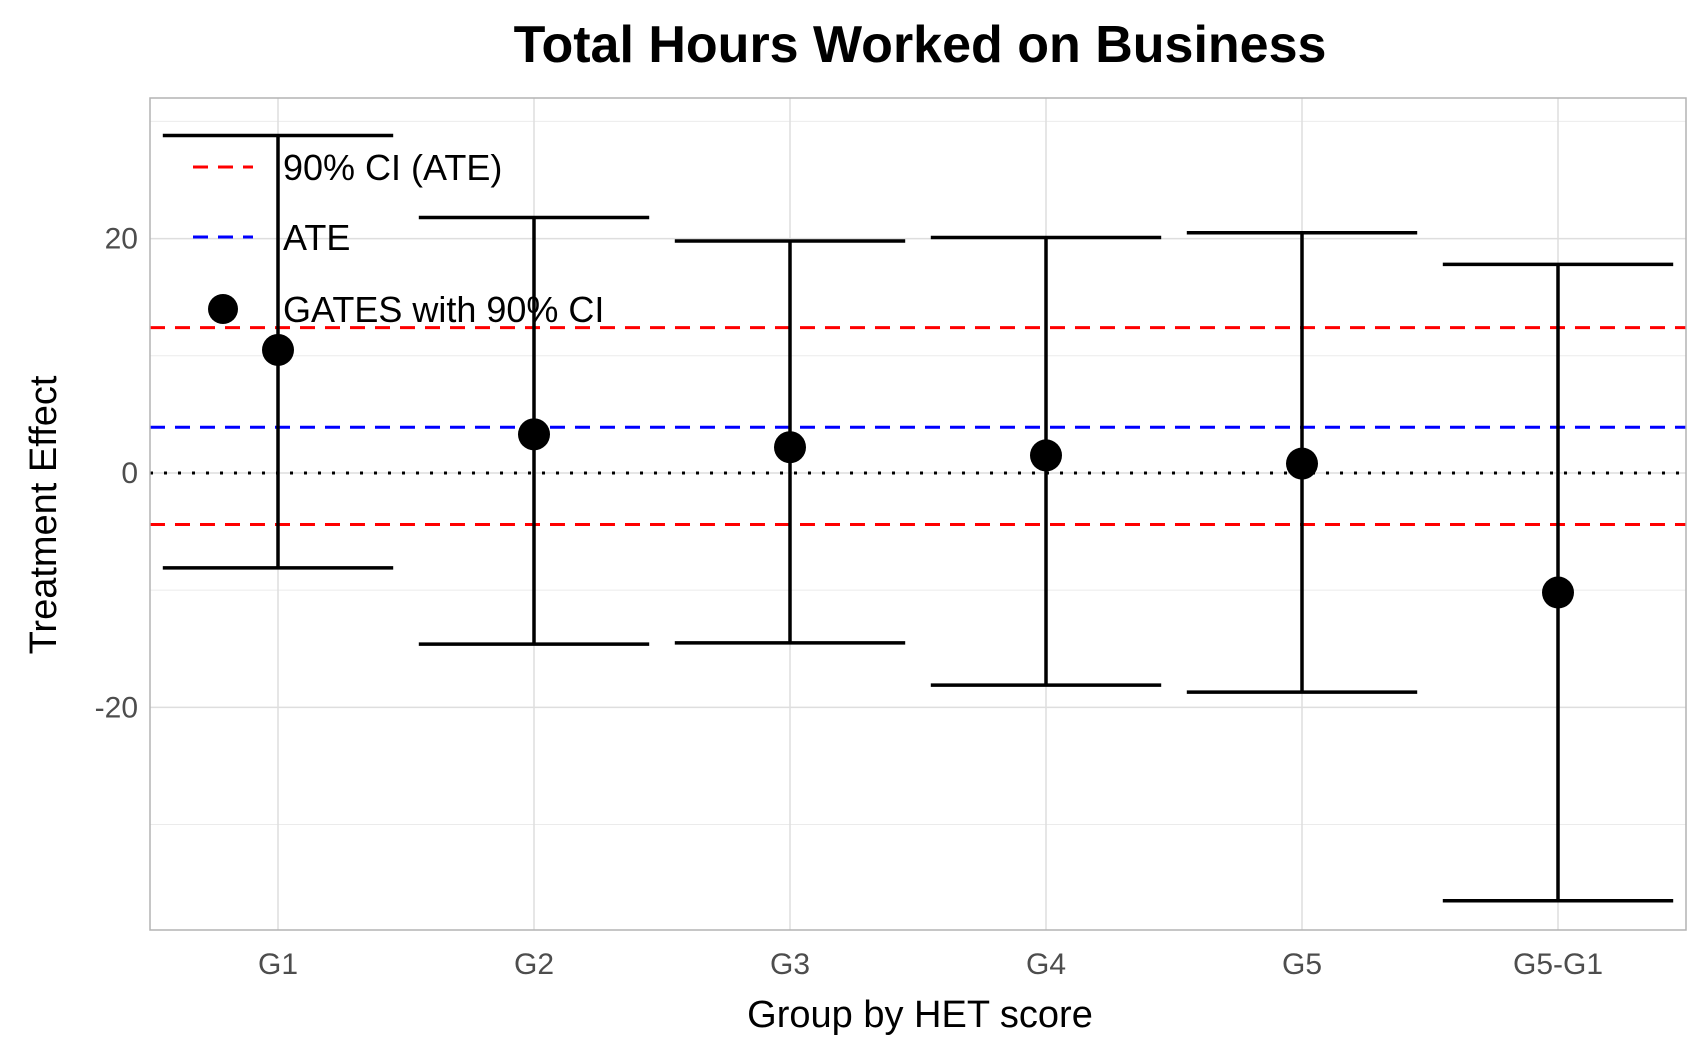  Describe the element at coordinates (920, 45) in the screenshot. I see `chart-title: Total Hours Worked on Business` at that location.